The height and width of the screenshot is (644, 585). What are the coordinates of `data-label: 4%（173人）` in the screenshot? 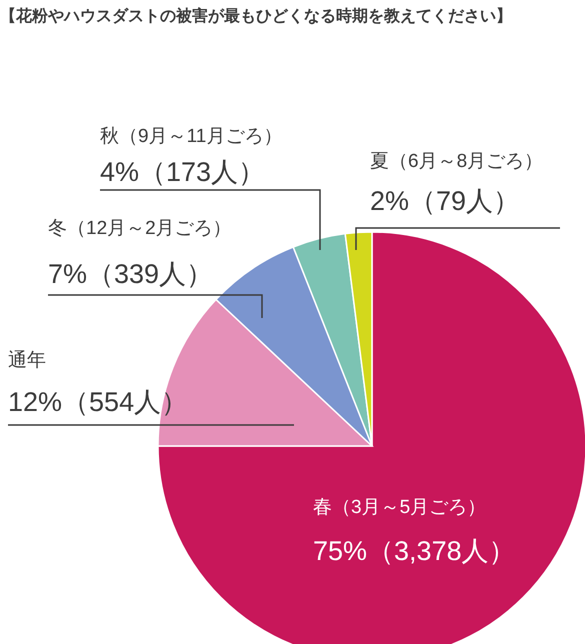 It's located at (183, 172).